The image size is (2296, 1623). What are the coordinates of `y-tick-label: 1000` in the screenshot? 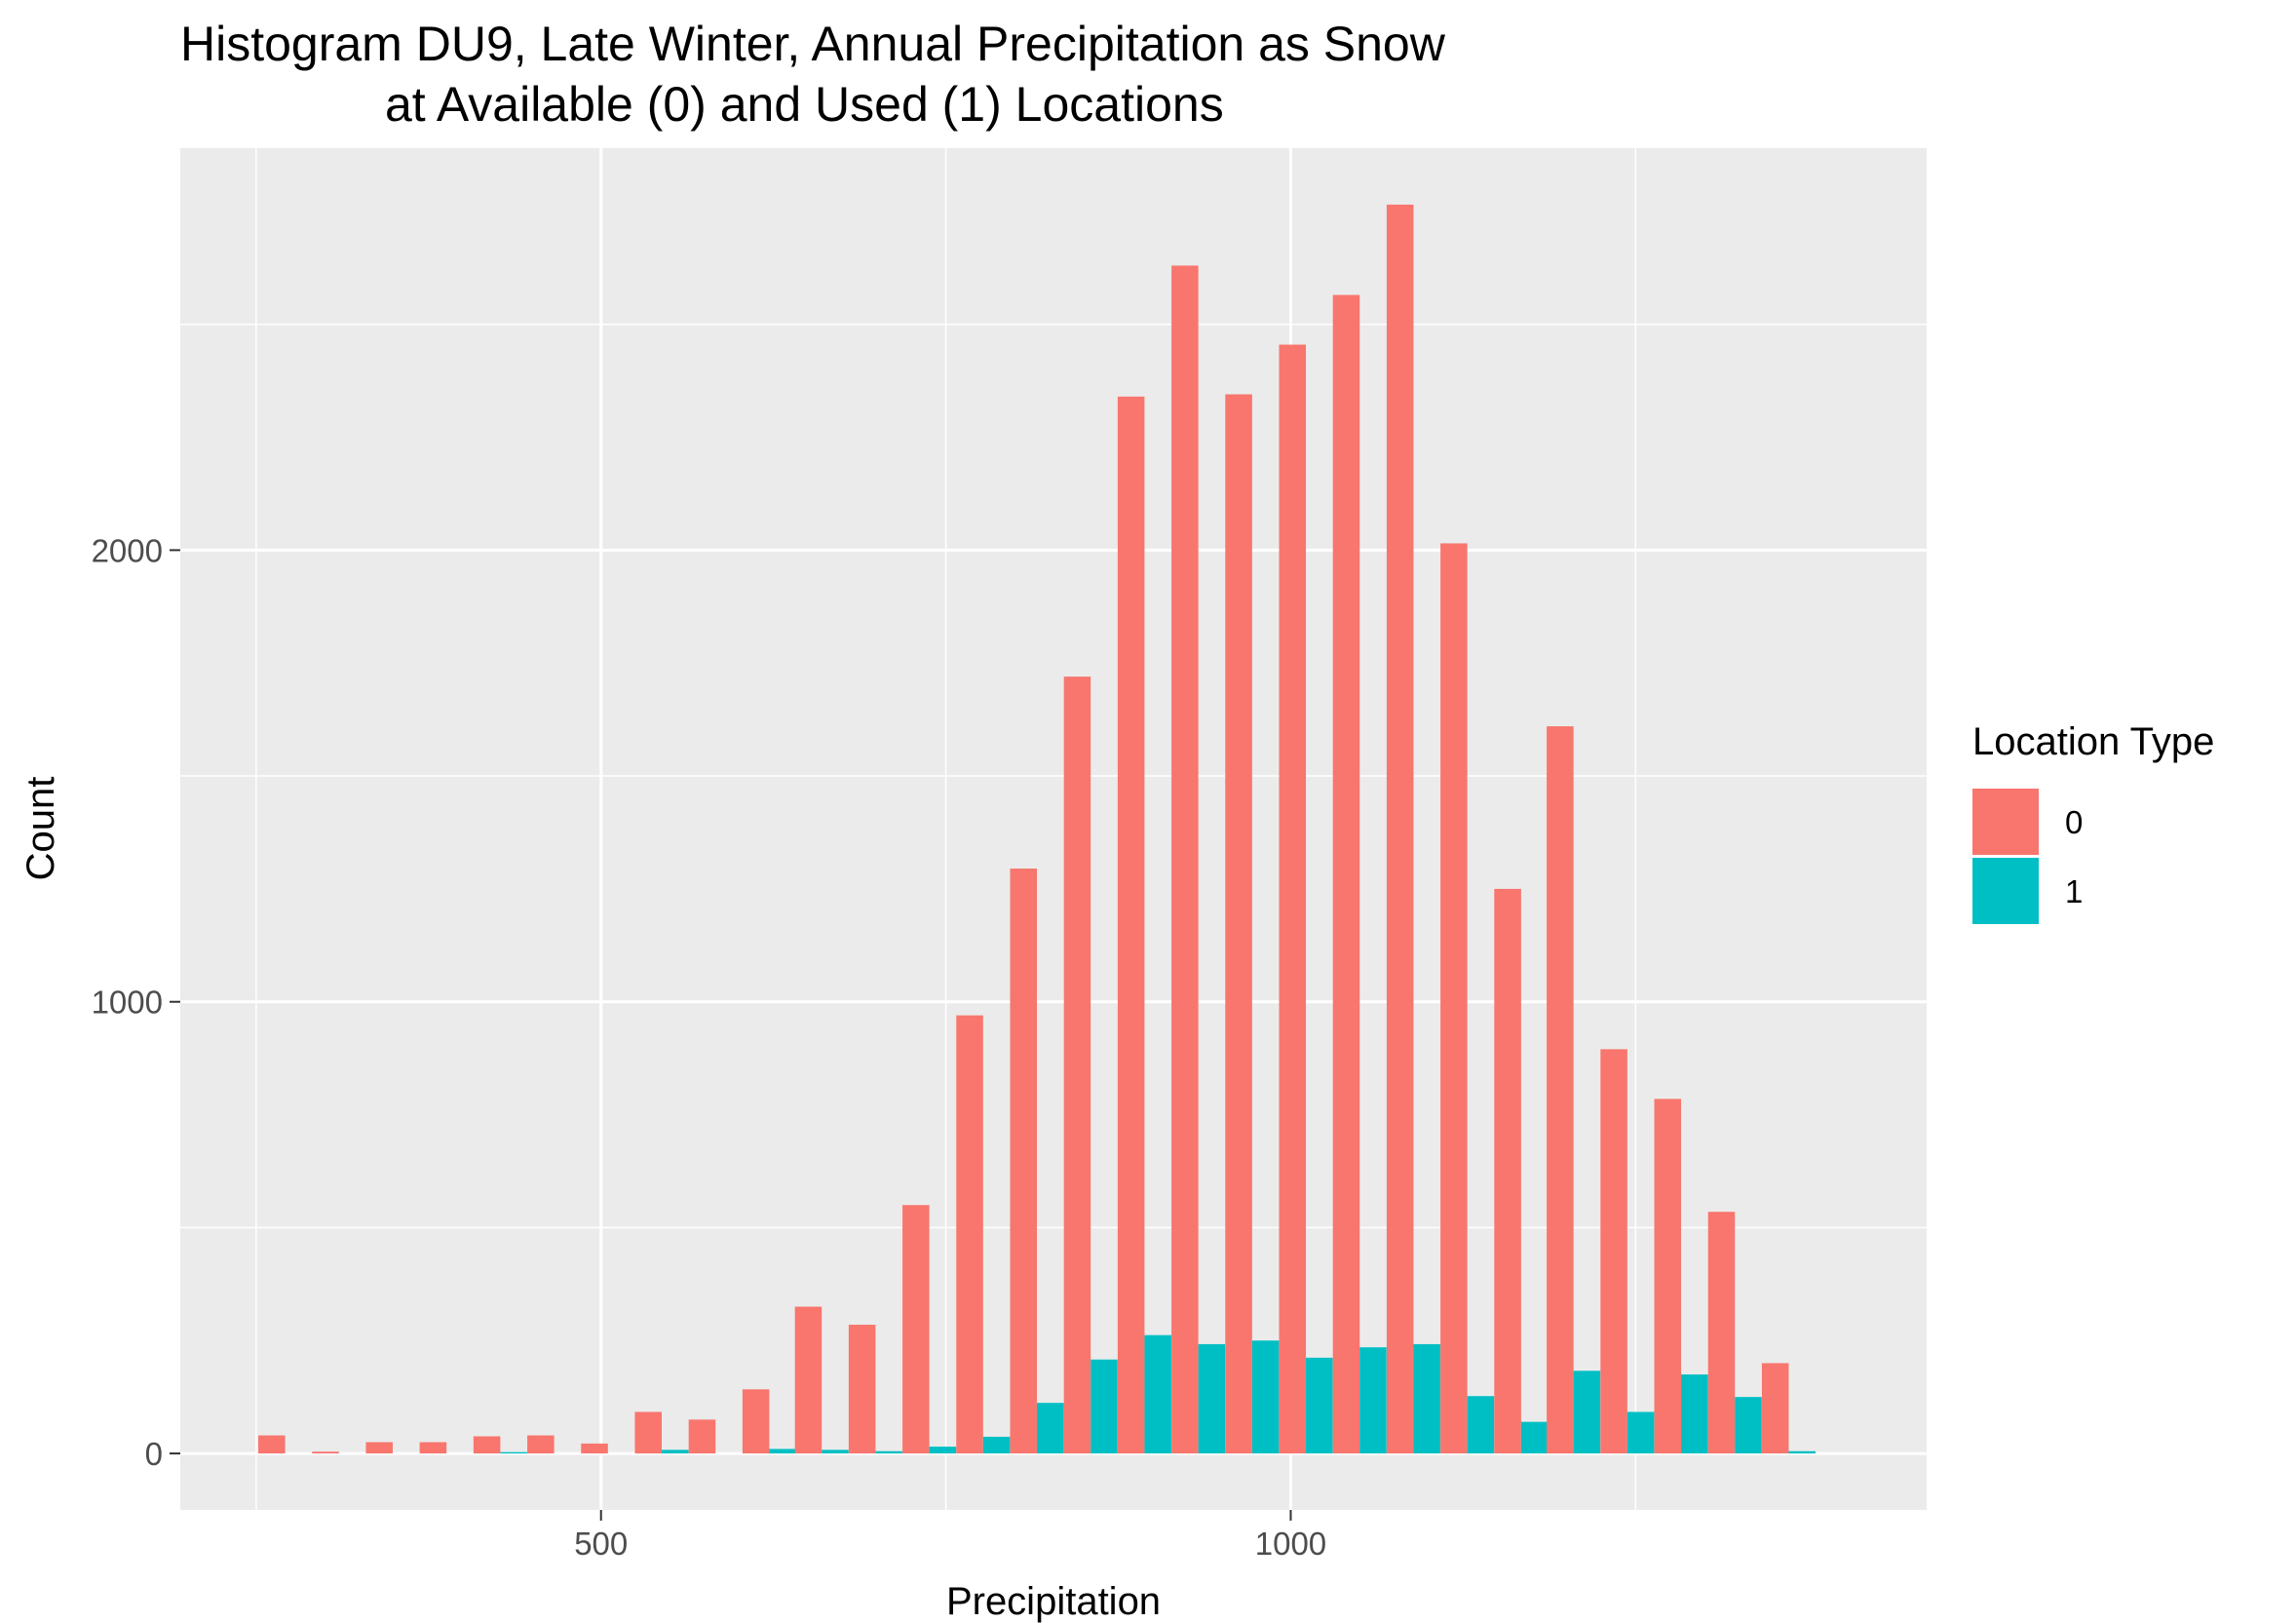 It's located at (127, 1003).